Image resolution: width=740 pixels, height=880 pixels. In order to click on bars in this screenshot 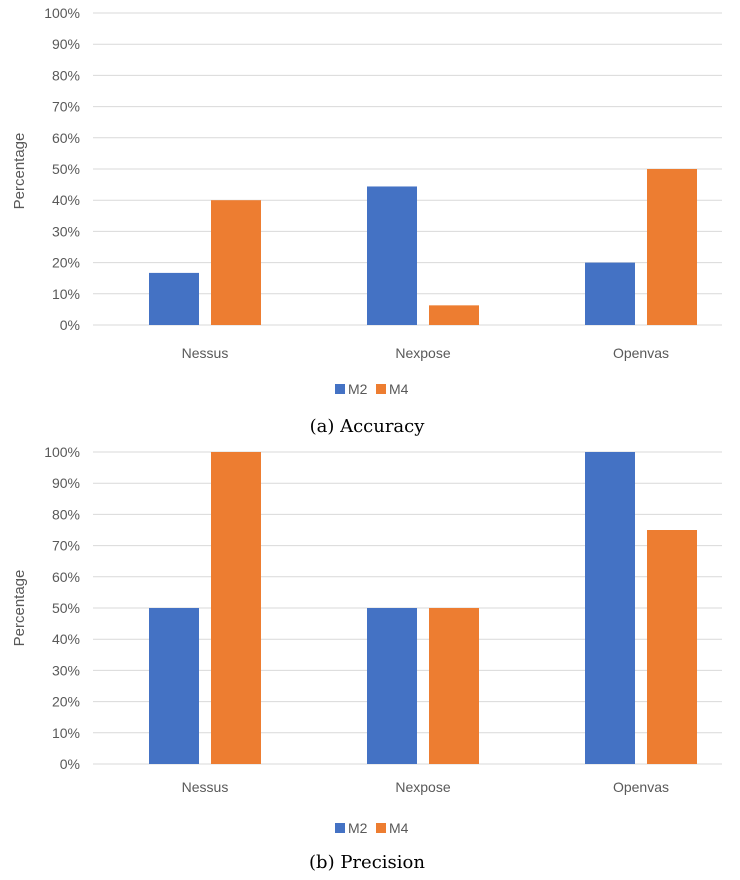, I will do `click(423, 247)`.